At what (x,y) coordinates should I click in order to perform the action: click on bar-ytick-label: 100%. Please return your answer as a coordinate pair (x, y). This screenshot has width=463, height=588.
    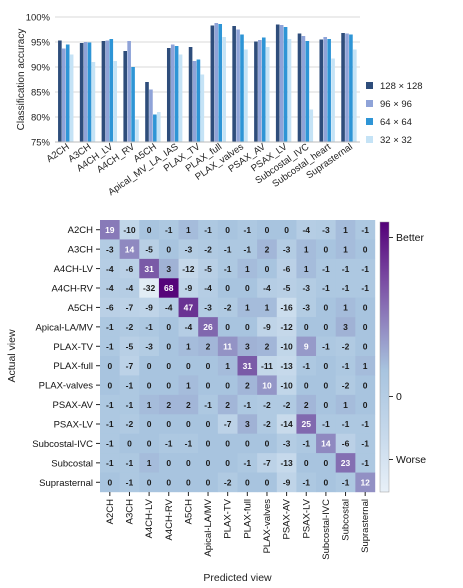
    Looking at the image, I should click on (38, 18).